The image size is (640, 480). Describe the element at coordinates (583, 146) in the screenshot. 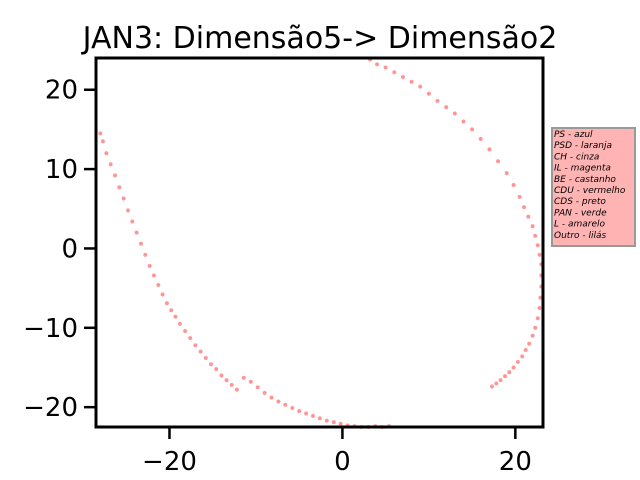

I see `legend-entry: PSD - laranja` at that location.